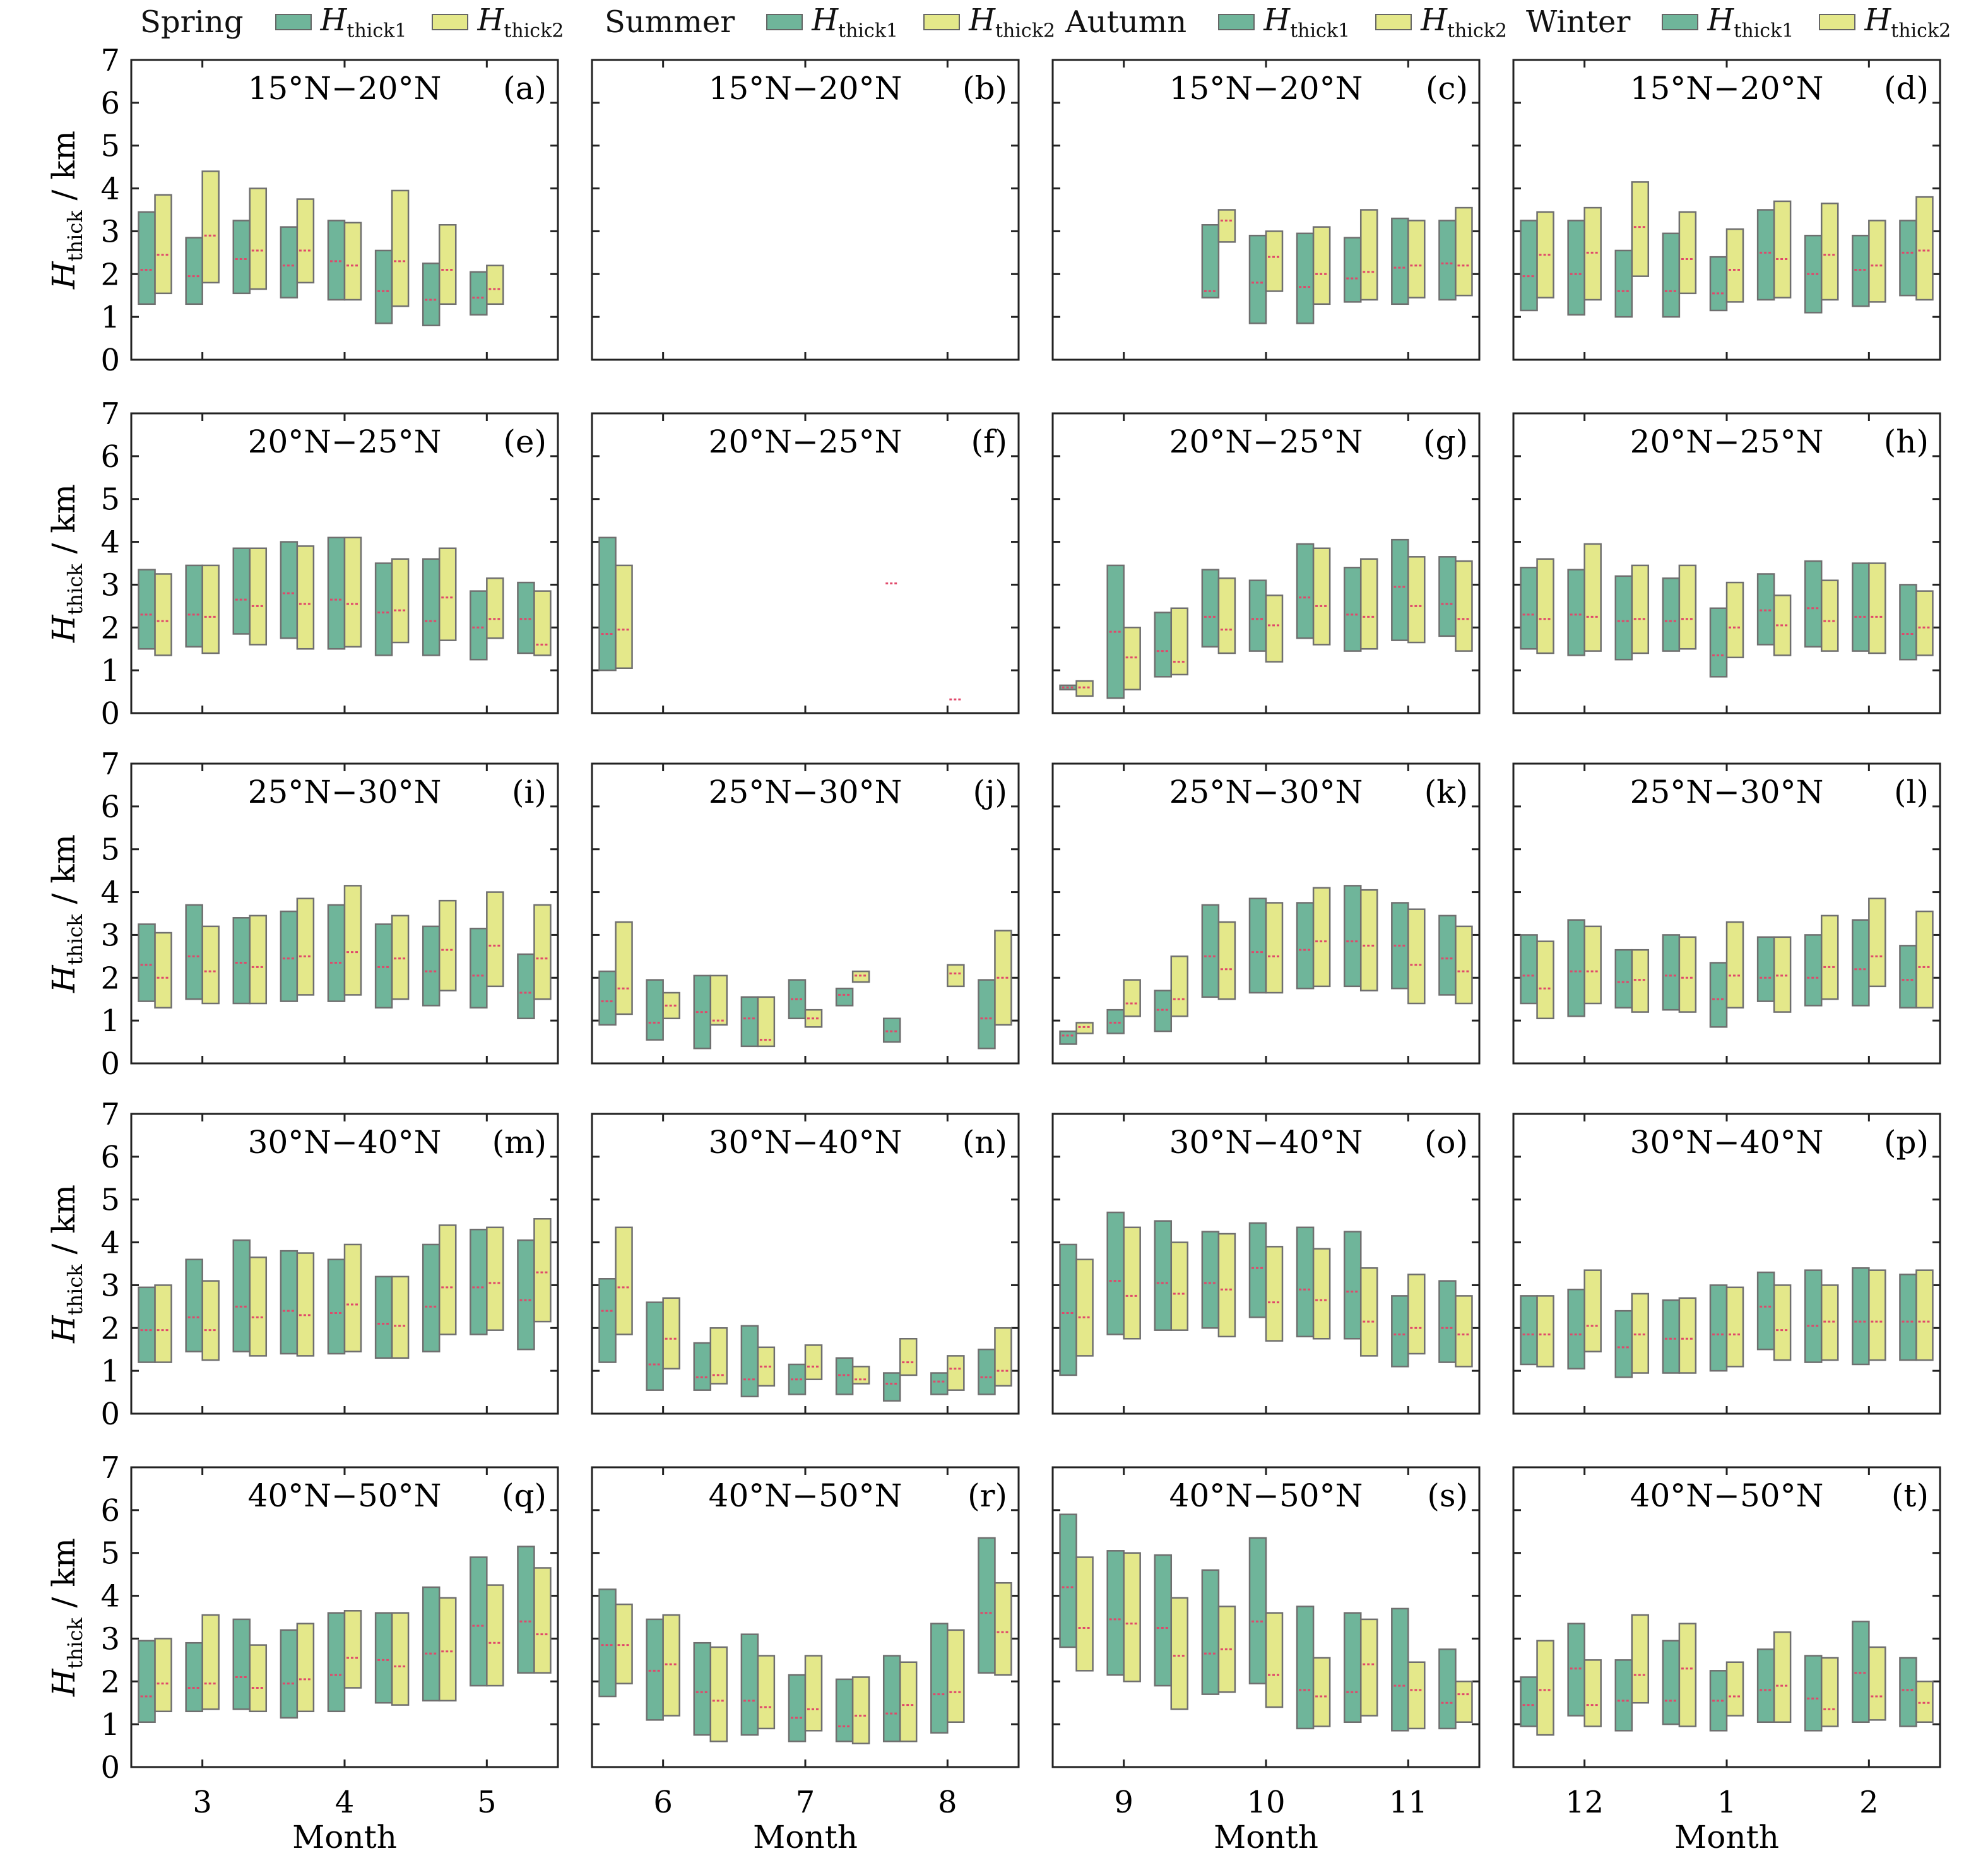  What do you see at coordinates (1906, 88) in the screenshot?
I see `panel-label: (d)` at bounding box center [1906, 88].